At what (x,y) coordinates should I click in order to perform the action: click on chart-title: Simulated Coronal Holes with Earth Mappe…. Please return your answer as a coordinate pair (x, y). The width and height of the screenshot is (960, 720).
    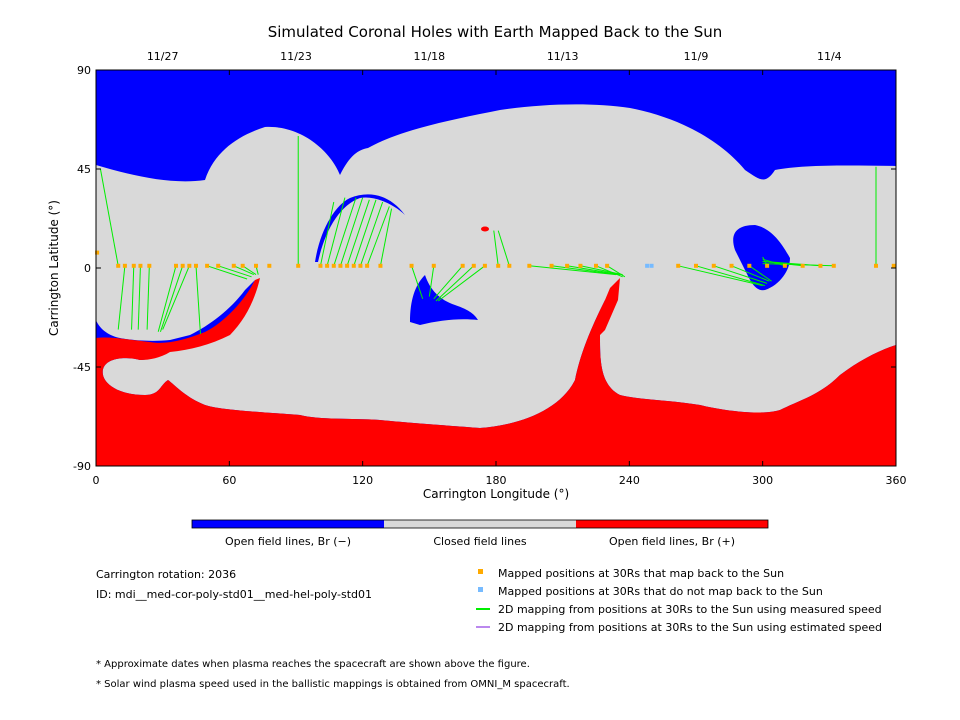
    Looking at the image, I should click on (495, 32).